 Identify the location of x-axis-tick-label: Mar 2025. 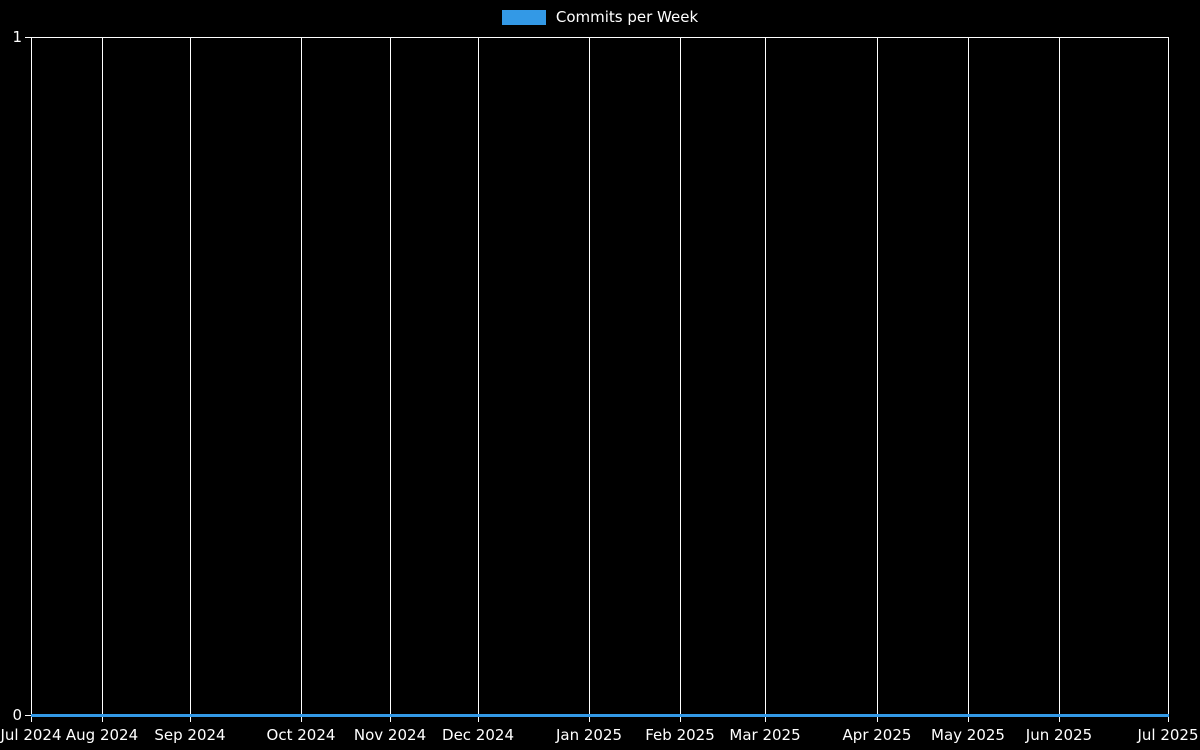
(765, 735).